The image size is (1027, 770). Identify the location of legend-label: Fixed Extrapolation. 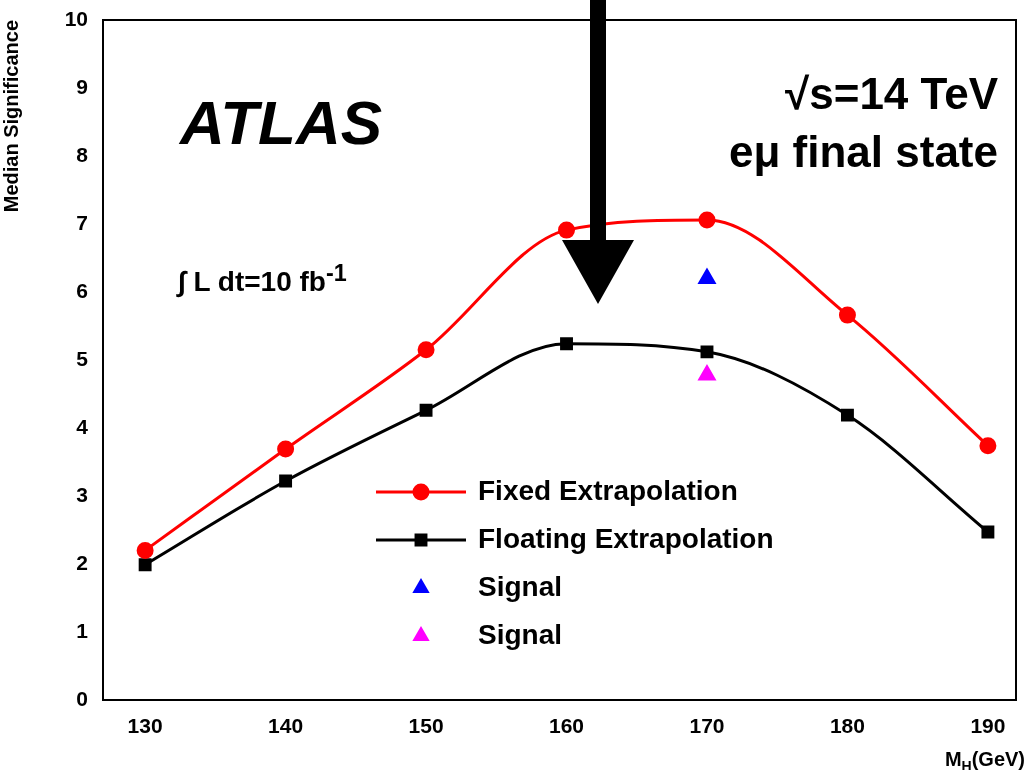
(608, 490).